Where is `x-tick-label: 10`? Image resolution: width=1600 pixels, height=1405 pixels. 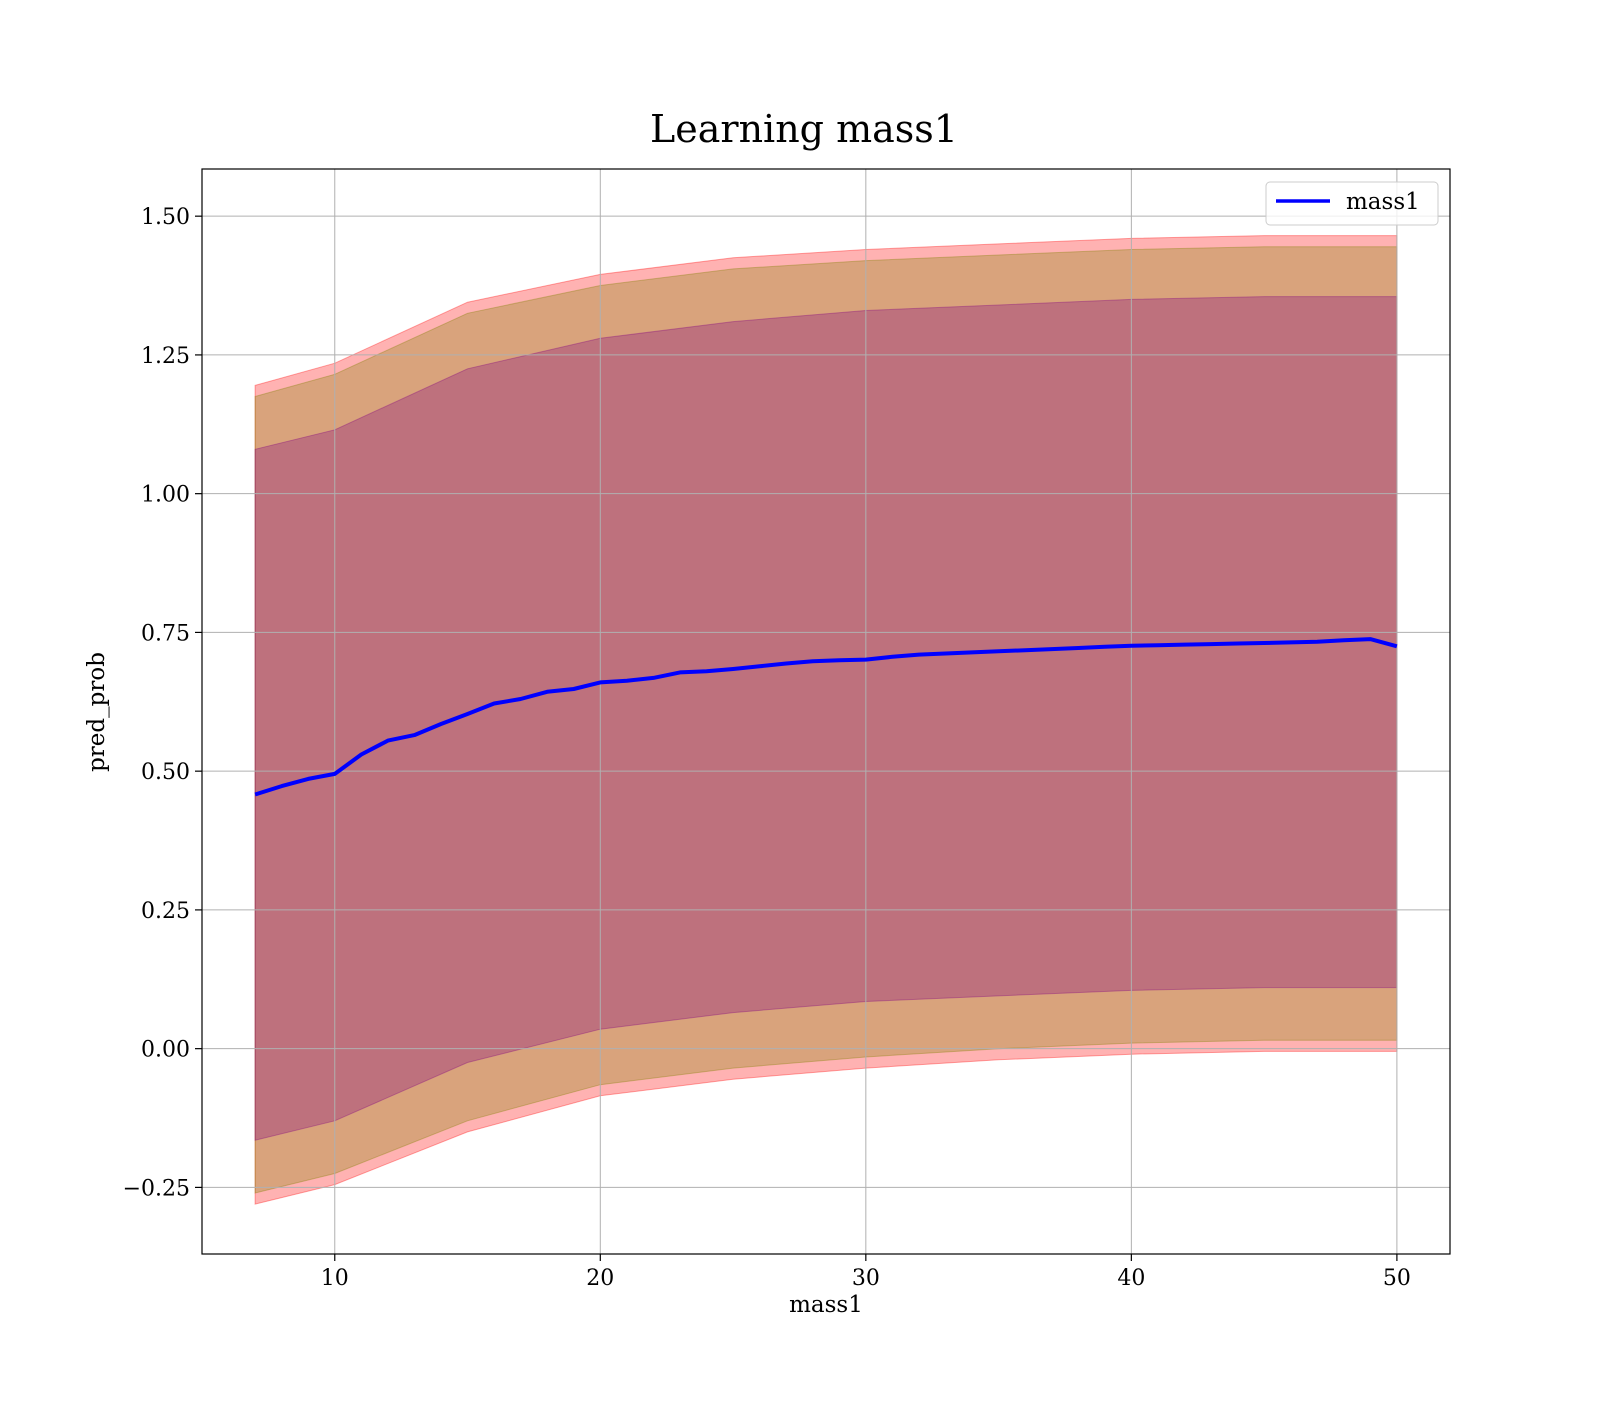
x-tick-label: 10 is located at coordinates (335, 1278).